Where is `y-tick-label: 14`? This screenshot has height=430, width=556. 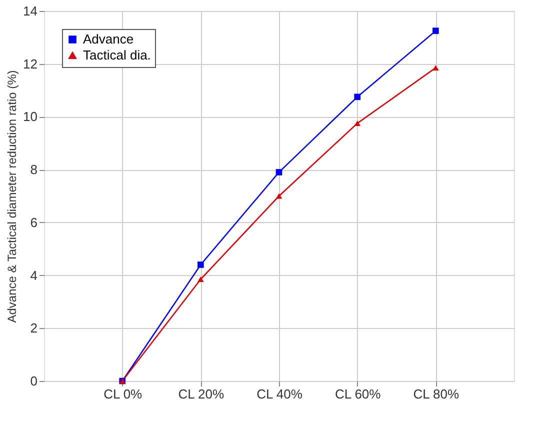
y-tick-label: 14 is located at coordinates (30, 11).